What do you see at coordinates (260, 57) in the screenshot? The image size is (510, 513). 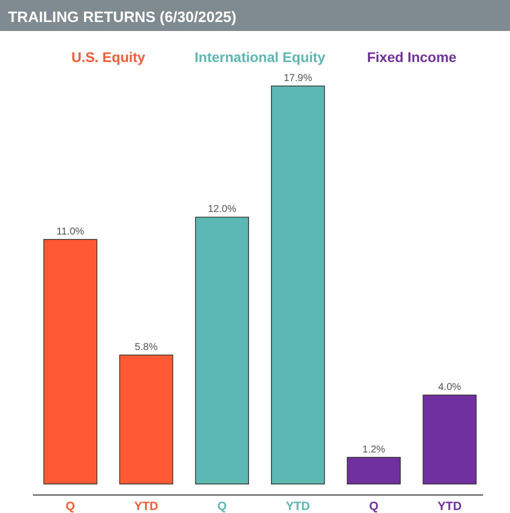 I see `series-label: International Equity` at bounding box center [260, 57].